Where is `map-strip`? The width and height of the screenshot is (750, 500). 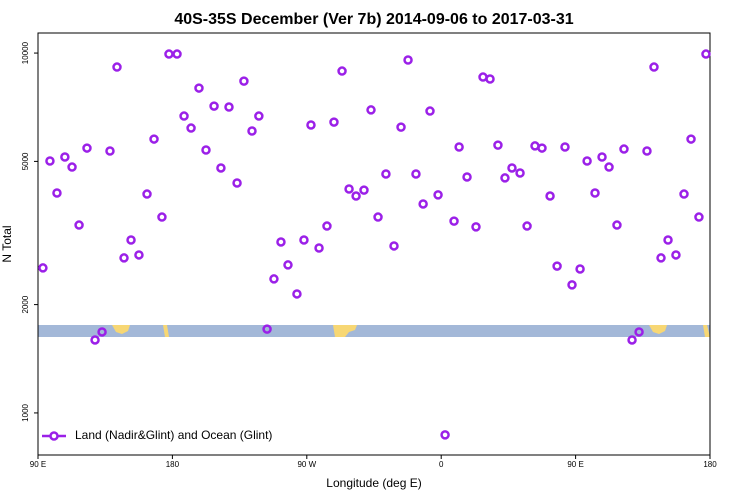
map-strip is located at coordinates (374, 331).